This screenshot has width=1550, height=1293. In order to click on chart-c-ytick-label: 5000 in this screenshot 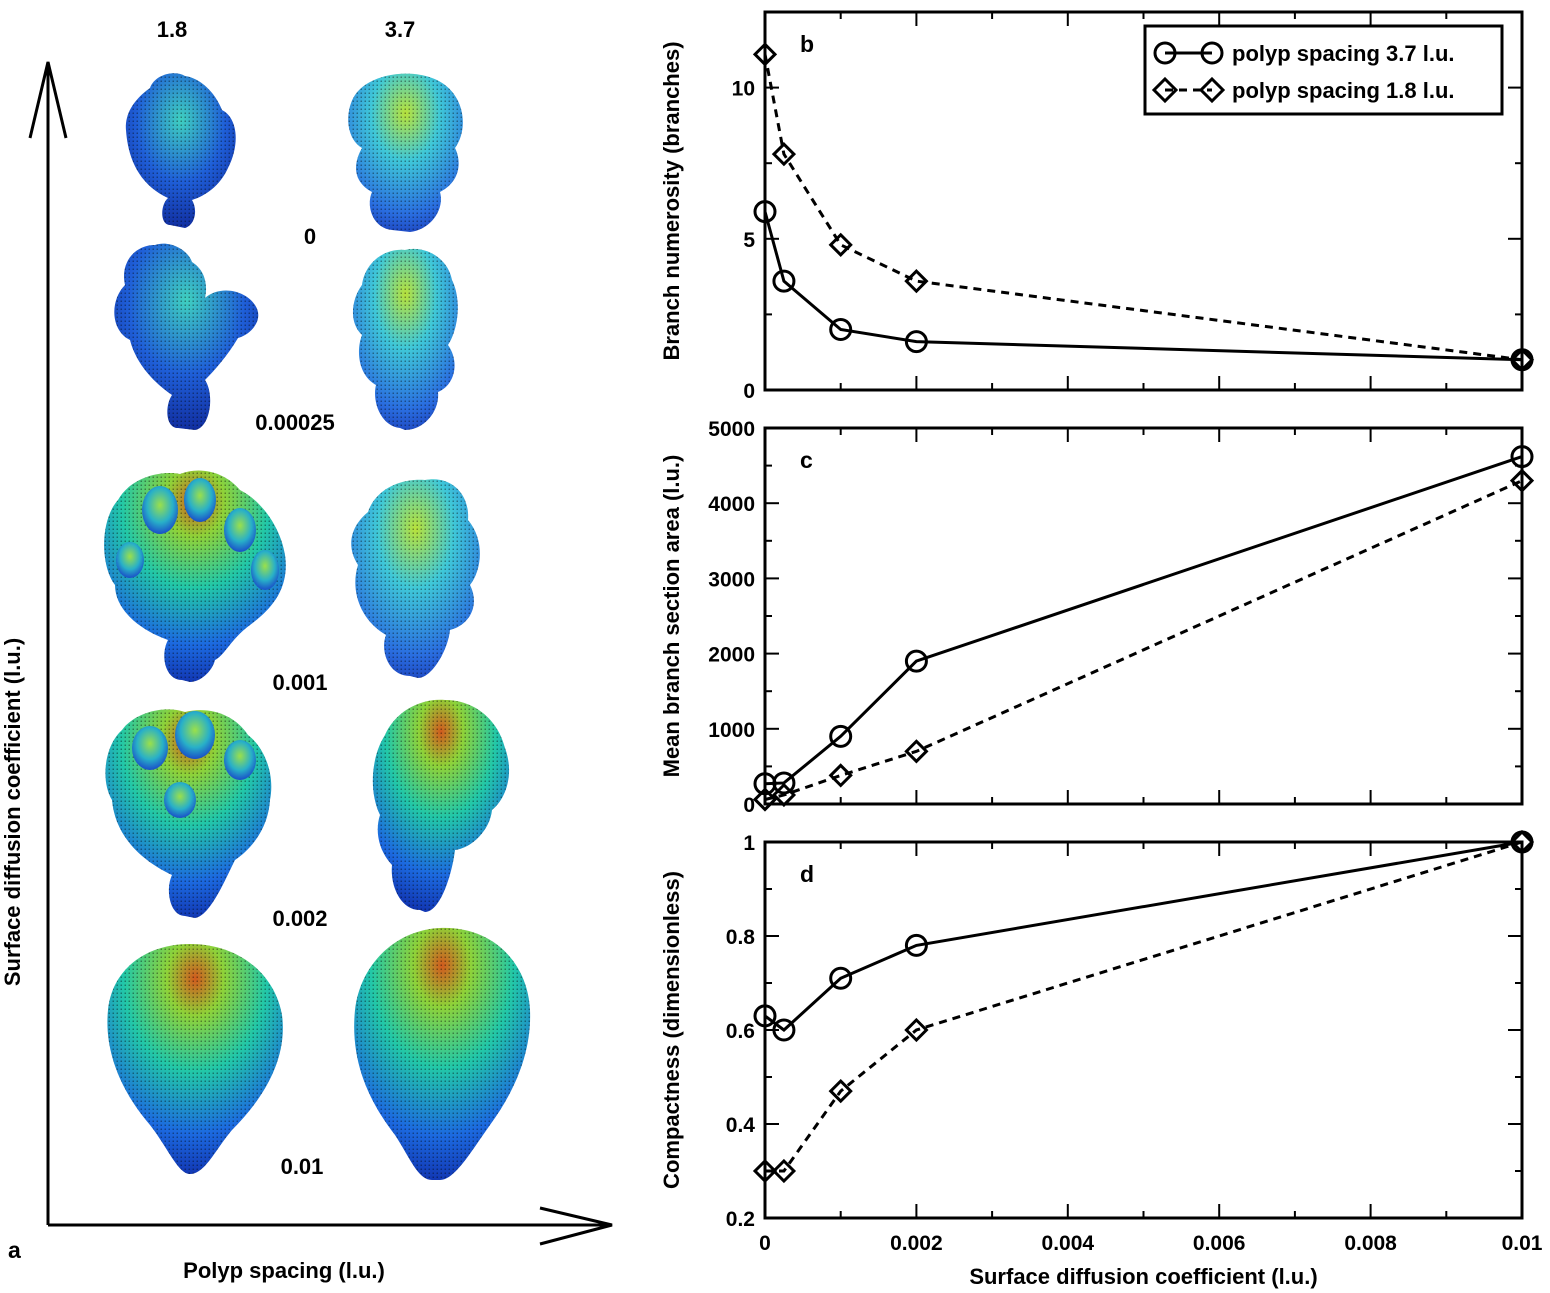, I will do `click(731, 429)`.